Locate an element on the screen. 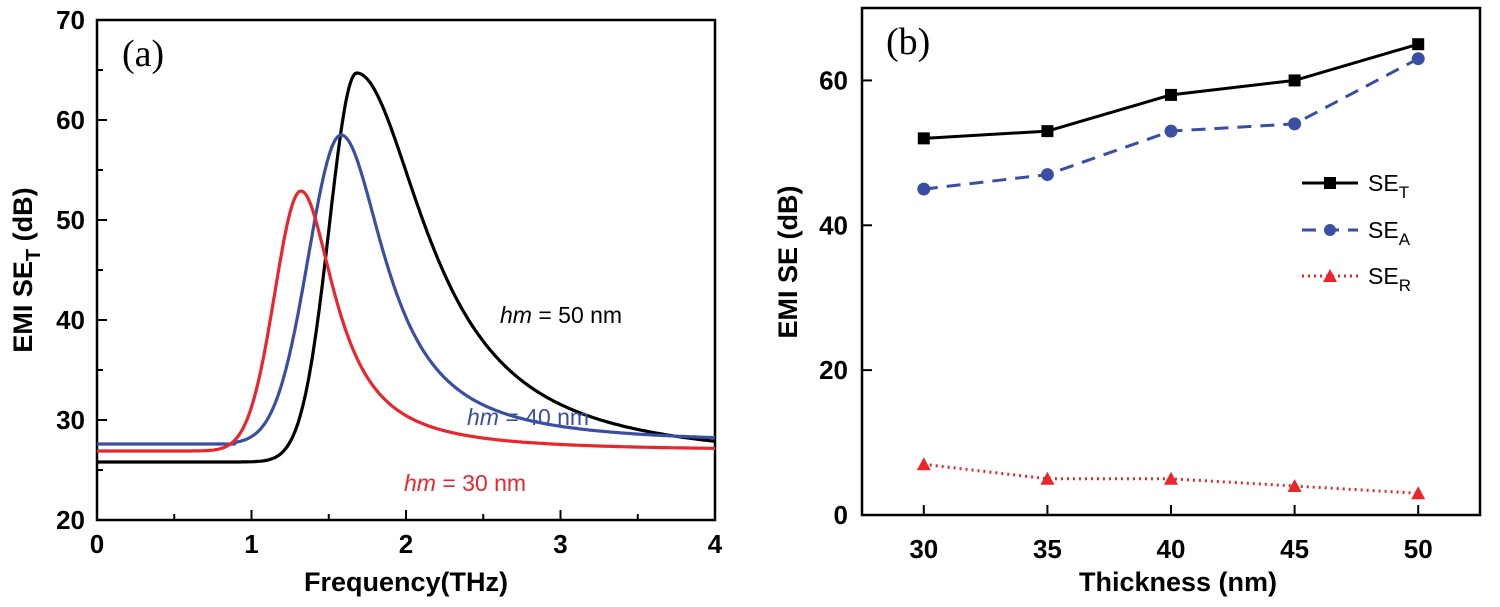  panel-a-x-axis-title: Frequency(THz) is located at coordinates (406, 582).